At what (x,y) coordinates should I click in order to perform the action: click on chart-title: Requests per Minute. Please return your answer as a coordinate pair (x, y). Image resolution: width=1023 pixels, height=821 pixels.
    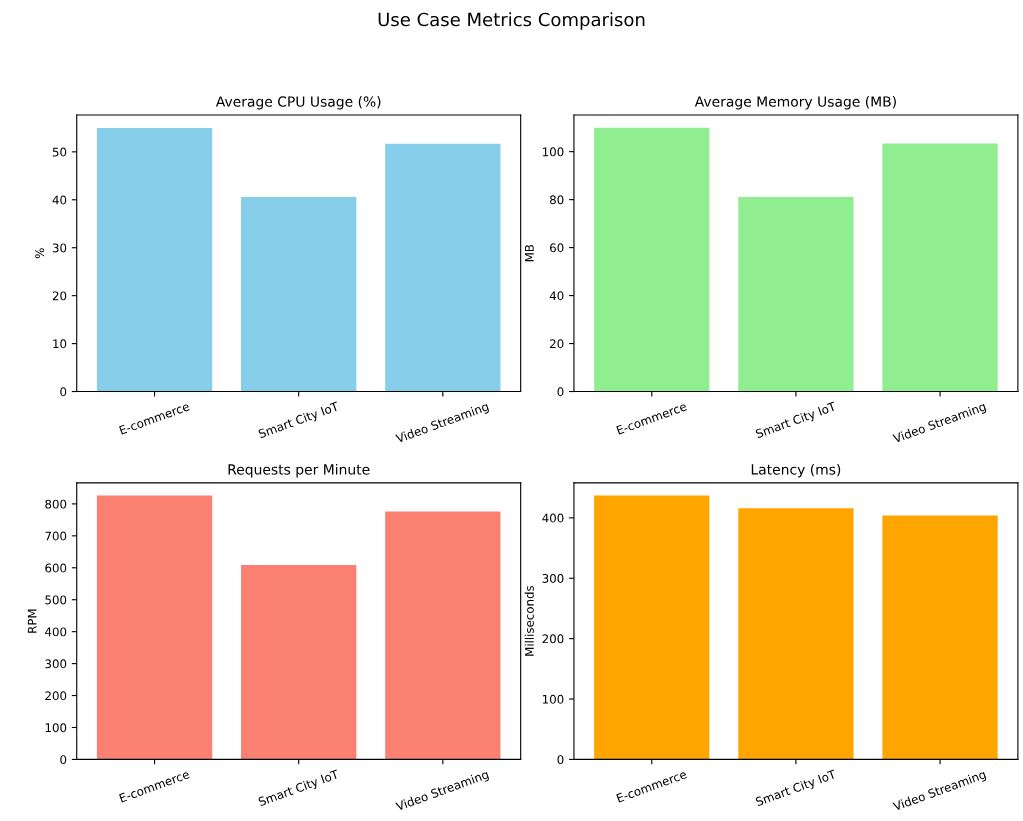
    Looking at the image, I should click on (299, 470).